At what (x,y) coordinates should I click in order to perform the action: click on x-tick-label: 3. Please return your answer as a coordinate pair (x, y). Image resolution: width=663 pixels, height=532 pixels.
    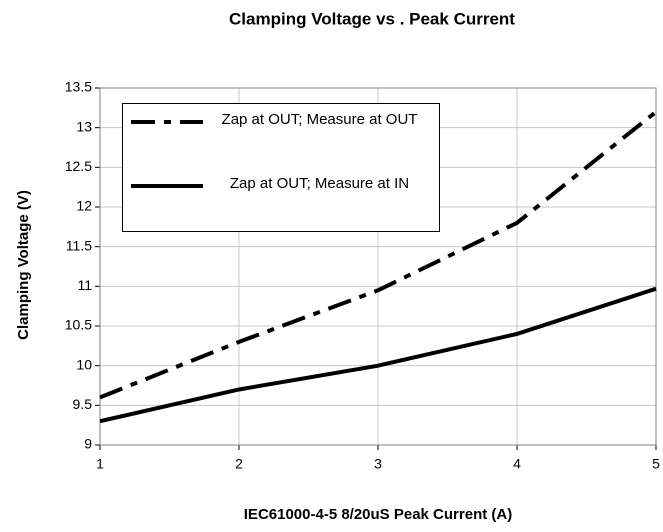
    Looking at the image, I should click on (378, 464).